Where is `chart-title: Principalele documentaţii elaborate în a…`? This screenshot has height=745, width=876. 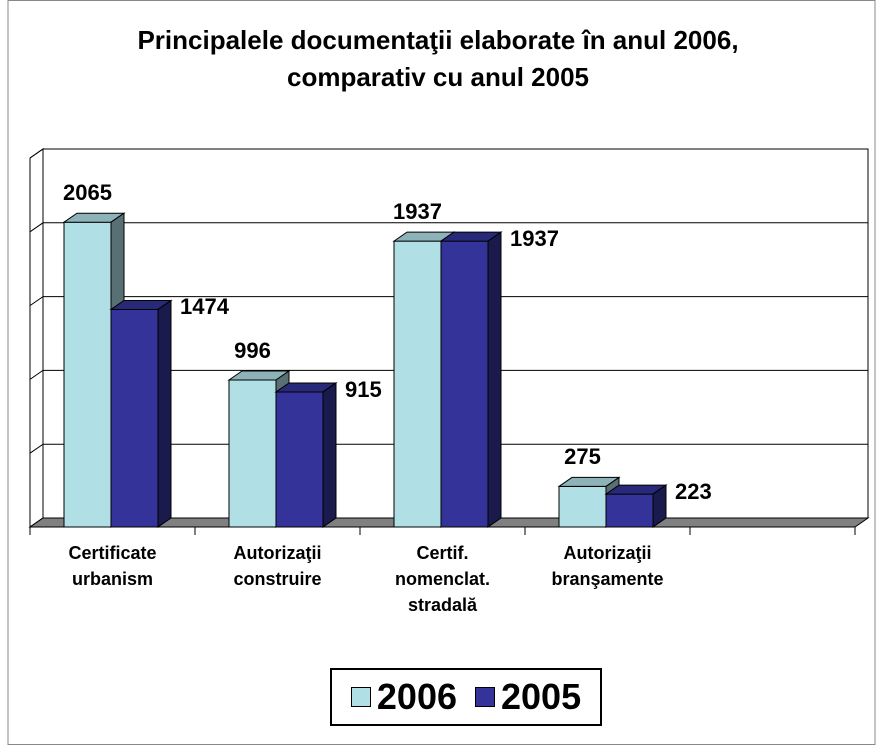 chart-title: Principalele documentaţii elaborate în a… is located at coordinates (438, 58).